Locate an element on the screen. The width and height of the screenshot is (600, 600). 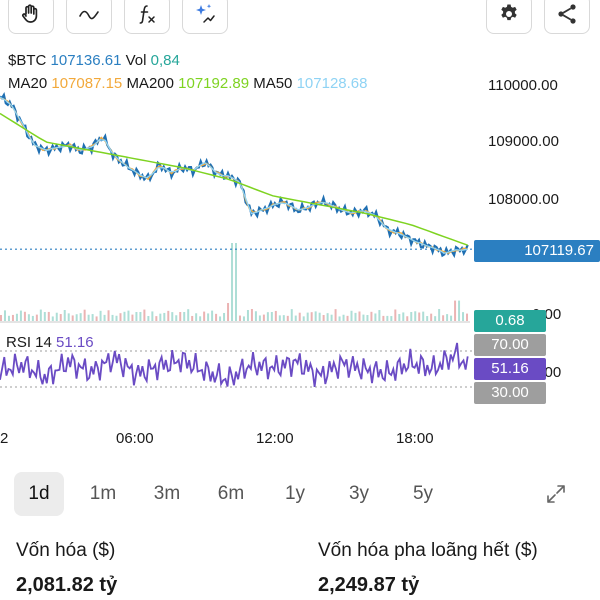
rsi-legend-value: 51.16 is located at coordinates (75, 342).